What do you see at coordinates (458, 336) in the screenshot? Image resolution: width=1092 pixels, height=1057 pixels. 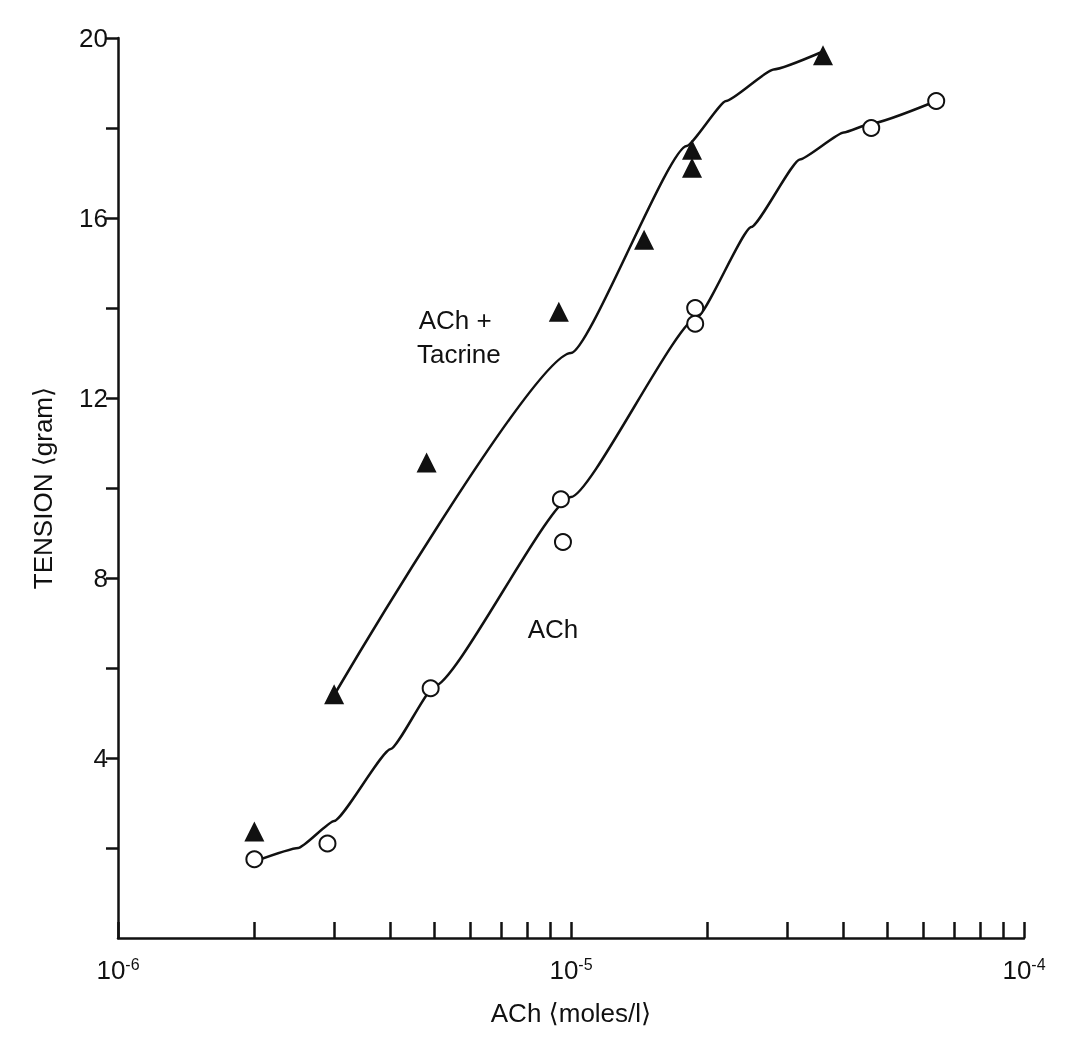 I see `text: ACh + Tacrine` at bounding box center [458, 336].